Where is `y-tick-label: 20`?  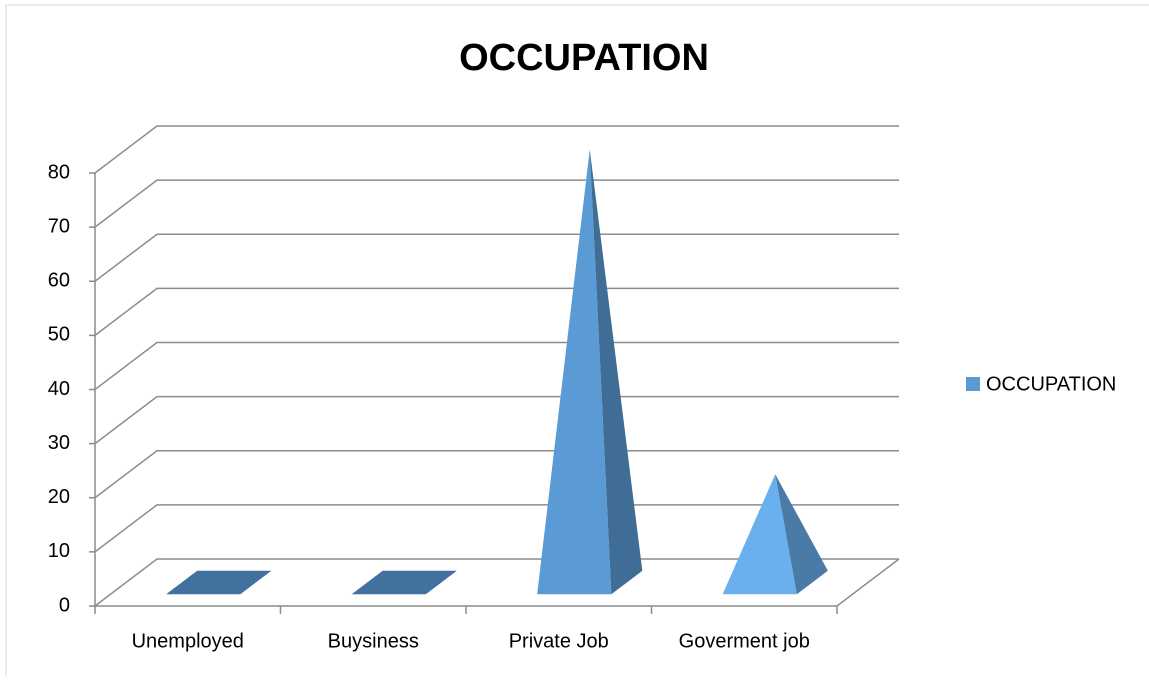 y-tick-label: 20 is located at coordinates (59, 497).